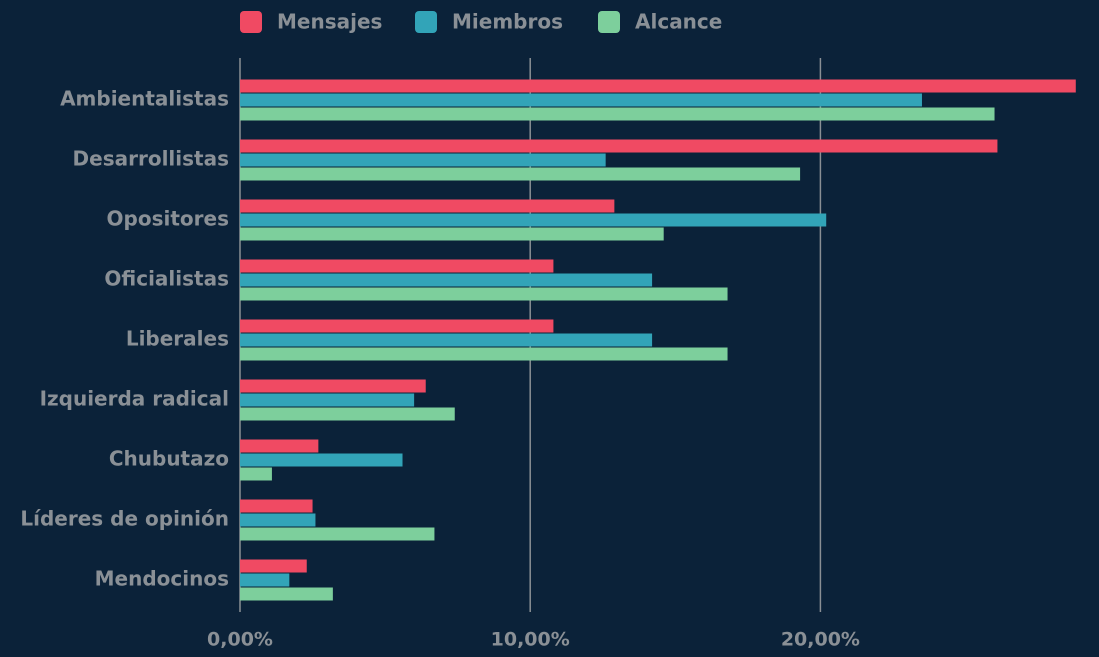  What do you see at coordinates (169, 459) in the screenshot?
I see `y-tick-label: Chubutazo` at bounding box center [169, 459].